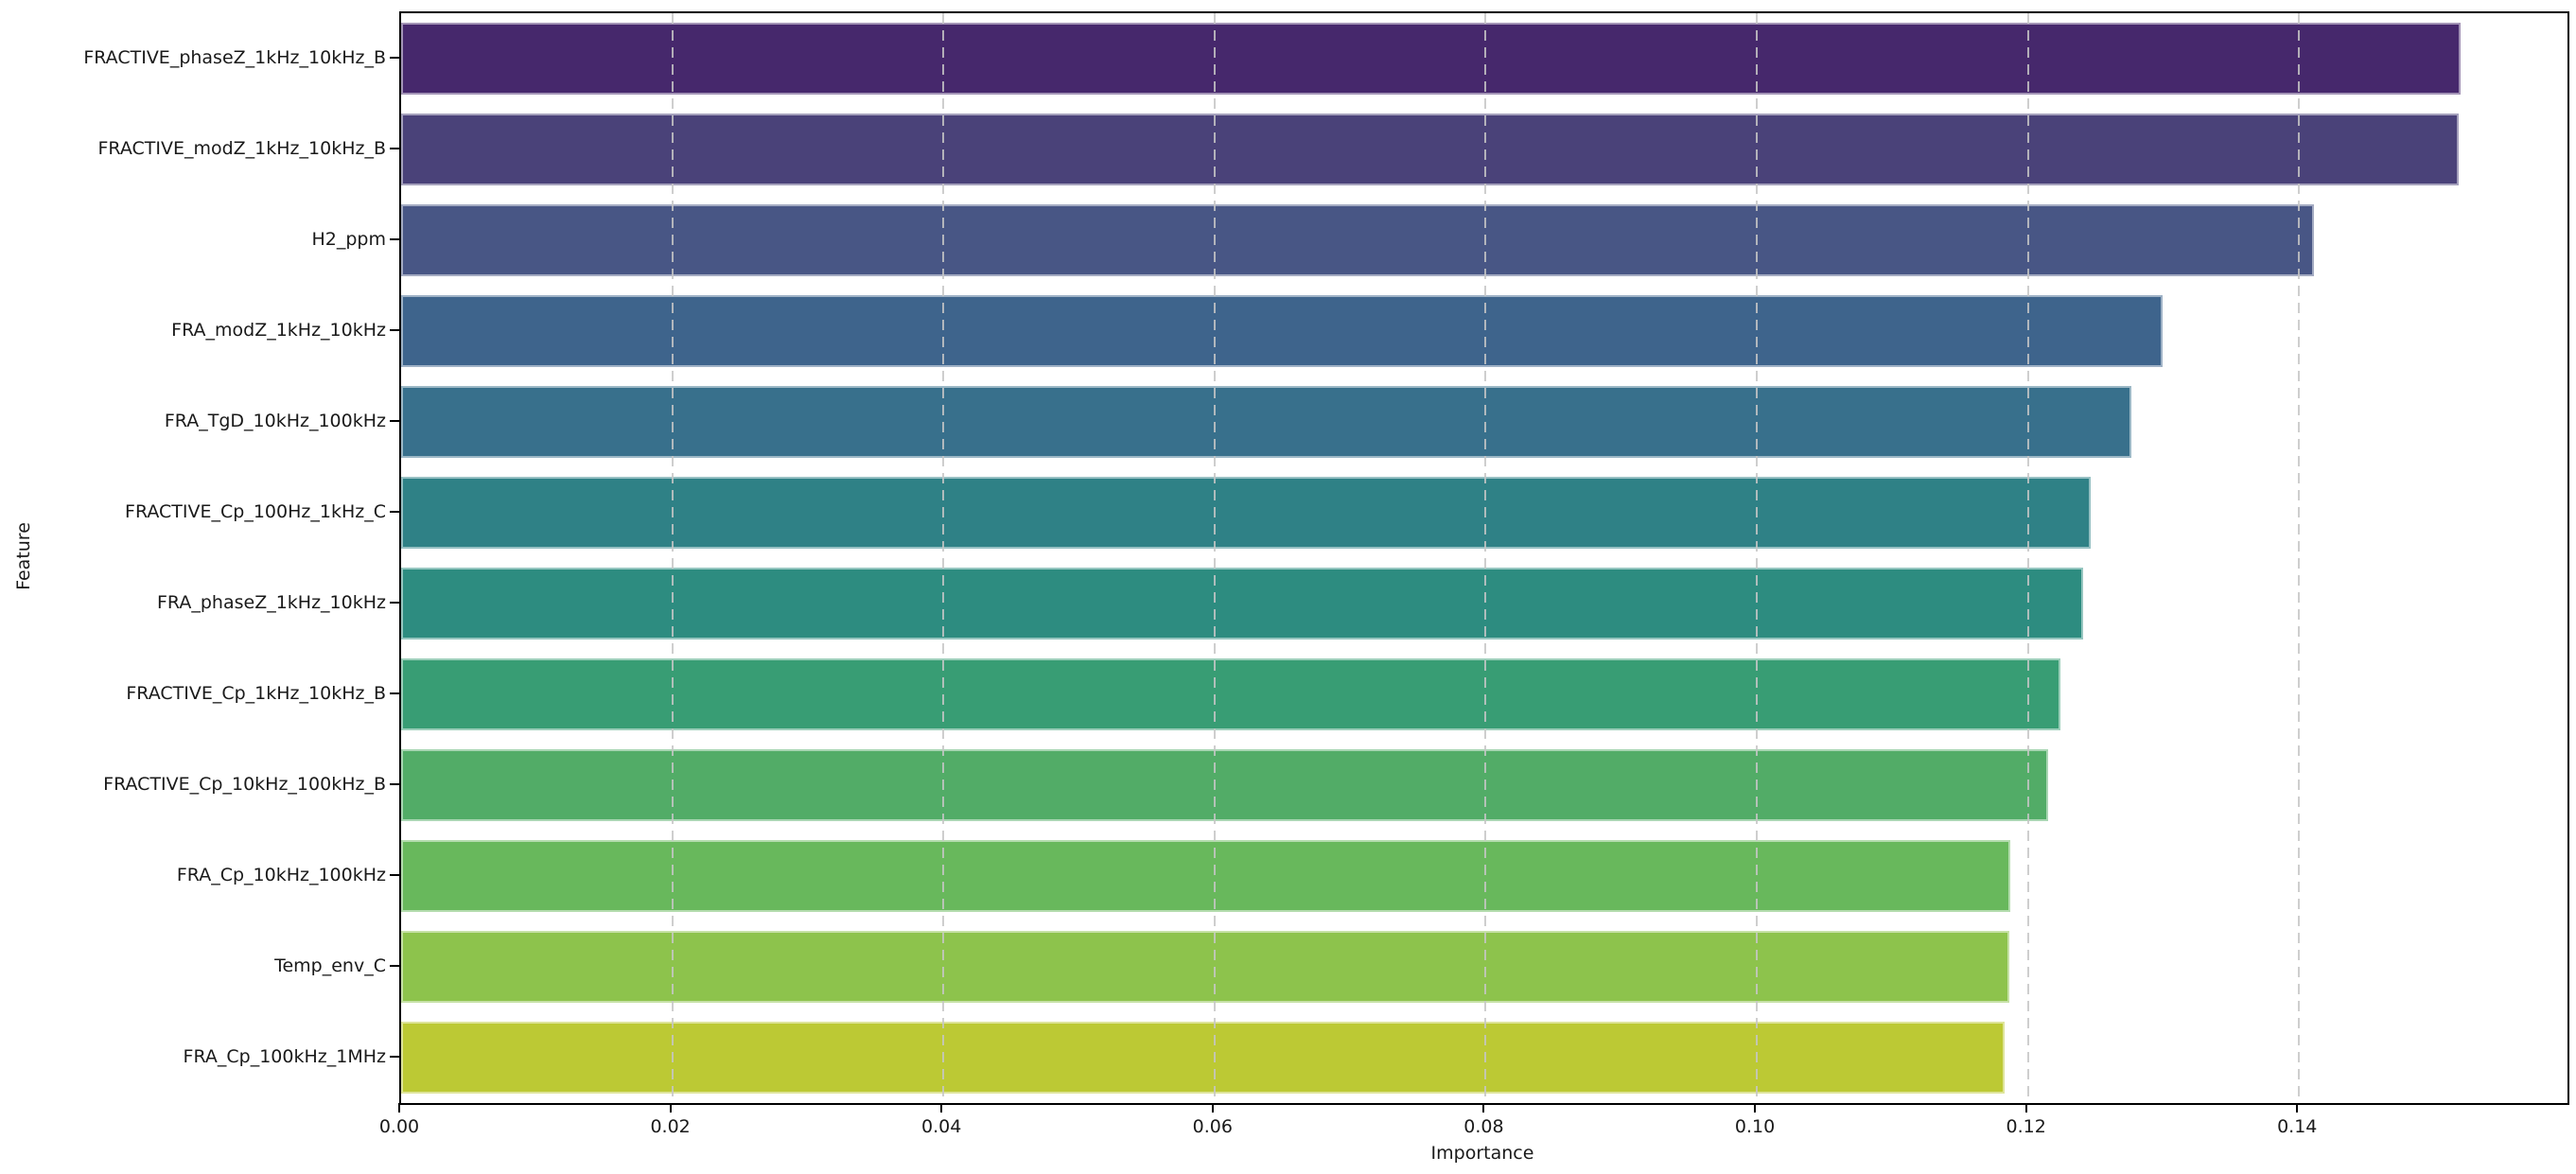 This screenshot has width=2576, height=1174. What do you see at coordinates (281, 875) in the screenshot?
I see `y-tick-label: FRA_Cp_10kHz_100kHz` at bounding box center [281, 875].